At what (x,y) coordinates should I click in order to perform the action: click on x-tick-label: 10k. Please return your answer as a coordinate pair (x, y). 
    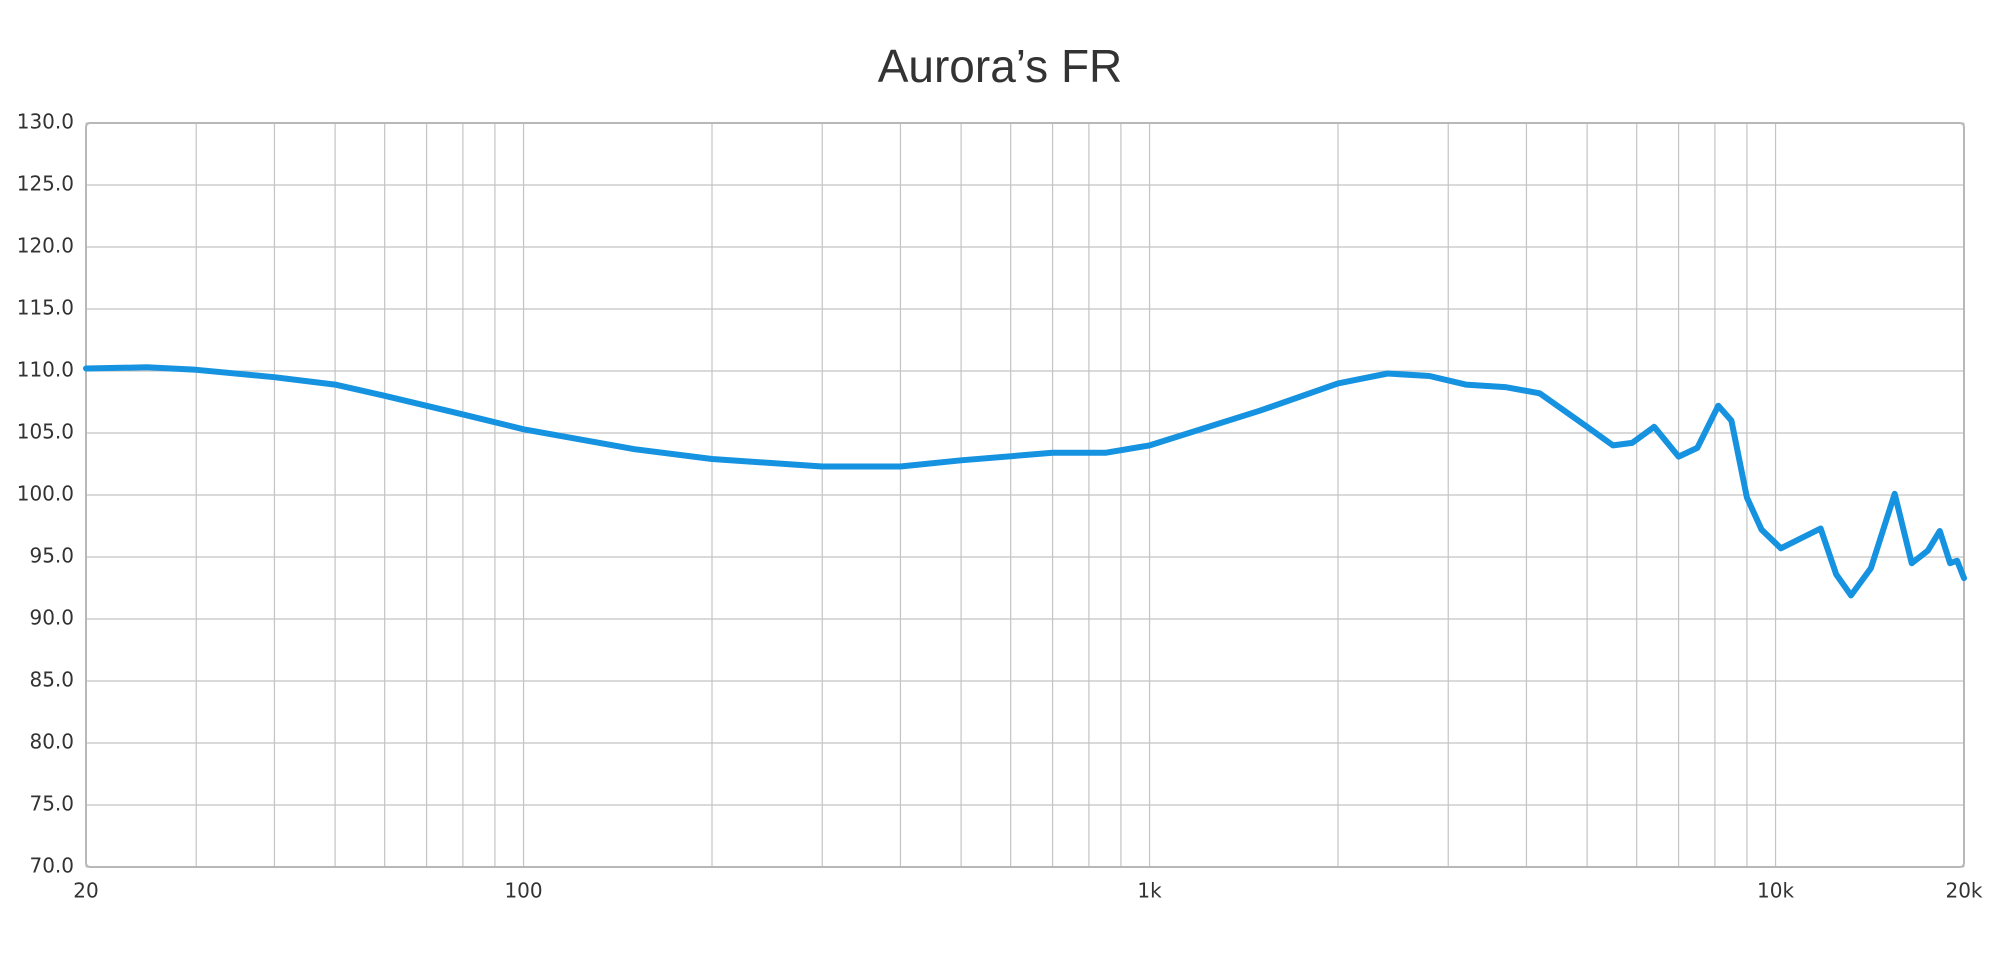
    Looking at the image, I should click on (1775, 891).